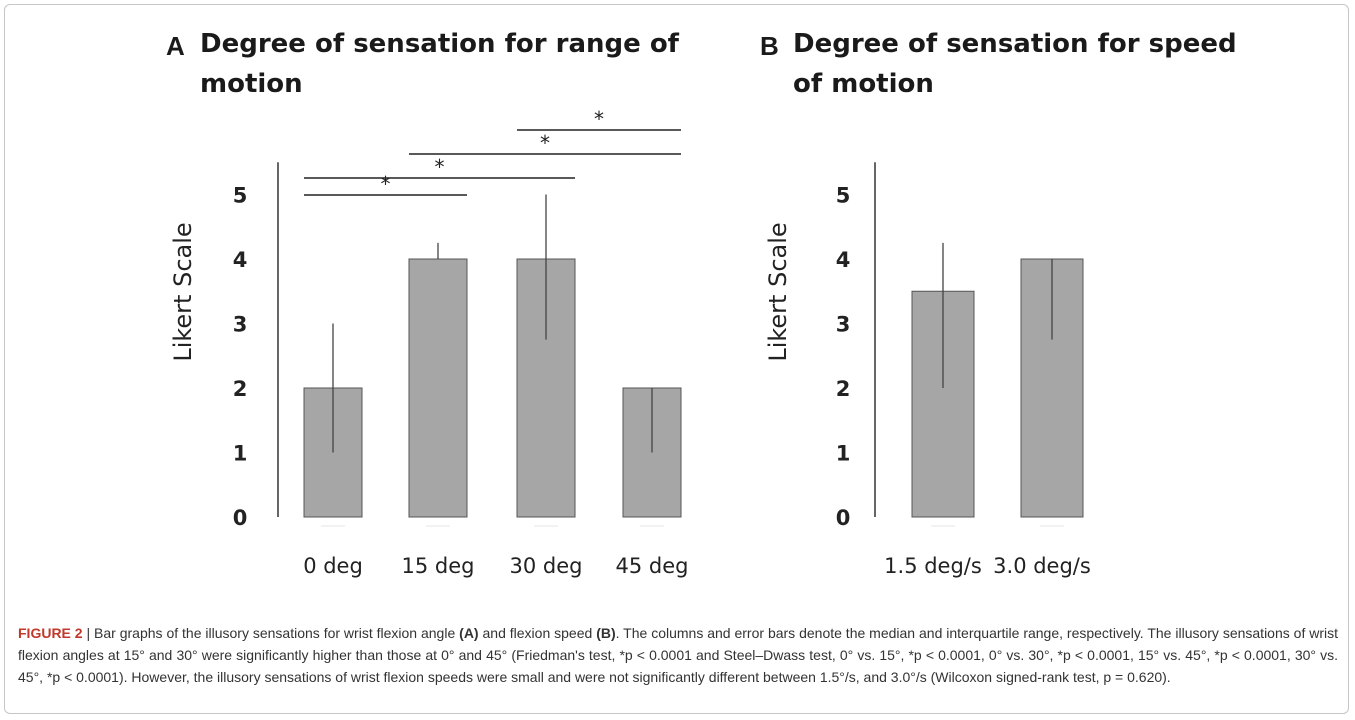 The width and height of the screenshot is (1355, 720). Describe the element at coordinates (546, 566) in the screenshot. I see `x-tick-label: 30 deg` at that location.